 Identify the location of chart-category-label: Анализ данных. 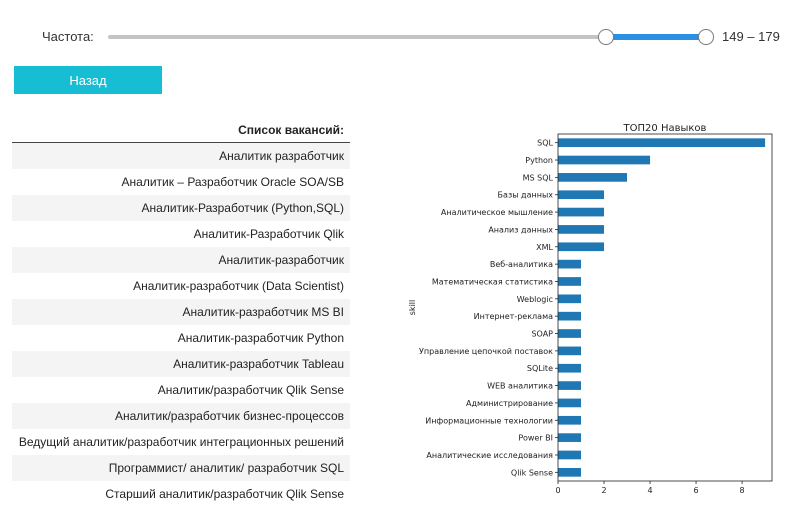
(520, 229).